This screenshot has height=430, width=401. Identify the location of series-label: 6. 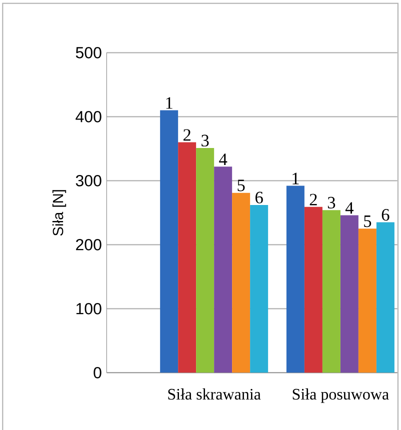
(259, 198).